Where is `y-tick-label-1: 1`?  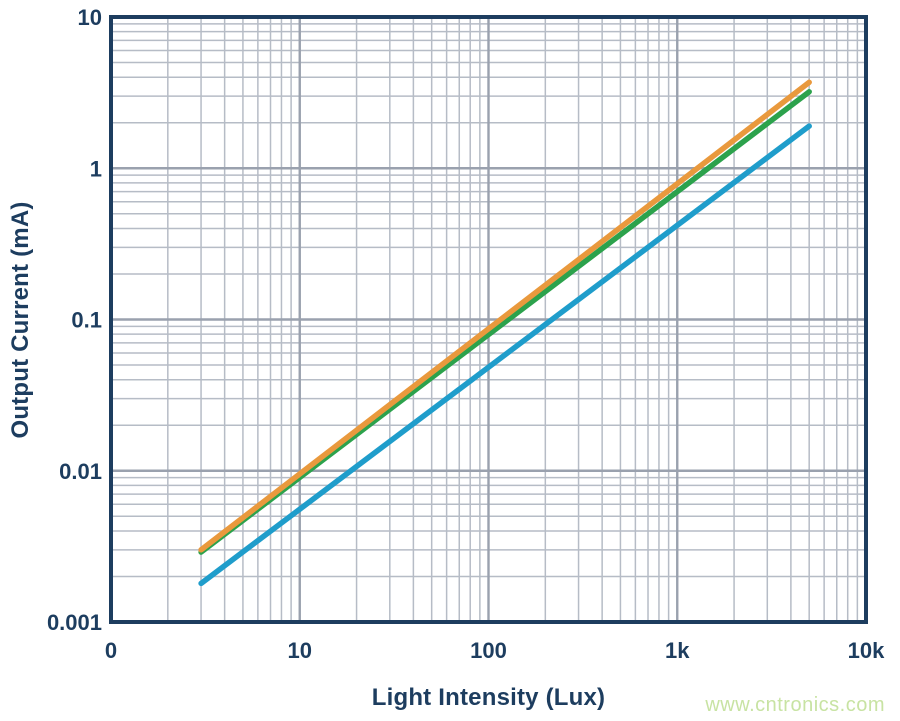
y-tick-label-1: 1 is located at coordinates (96, 168).